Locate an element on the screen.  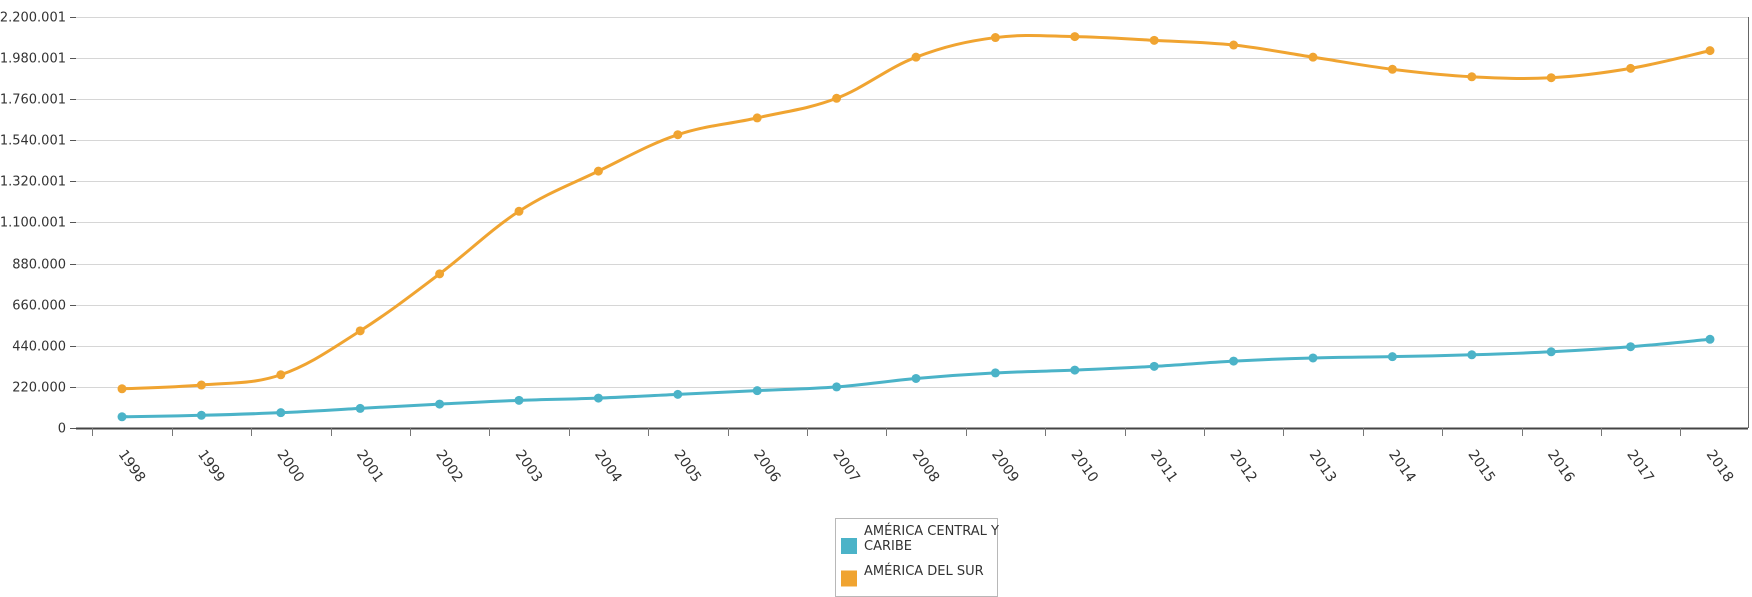
x-tick-label: 2009 is located at coordinates (1005, 466).